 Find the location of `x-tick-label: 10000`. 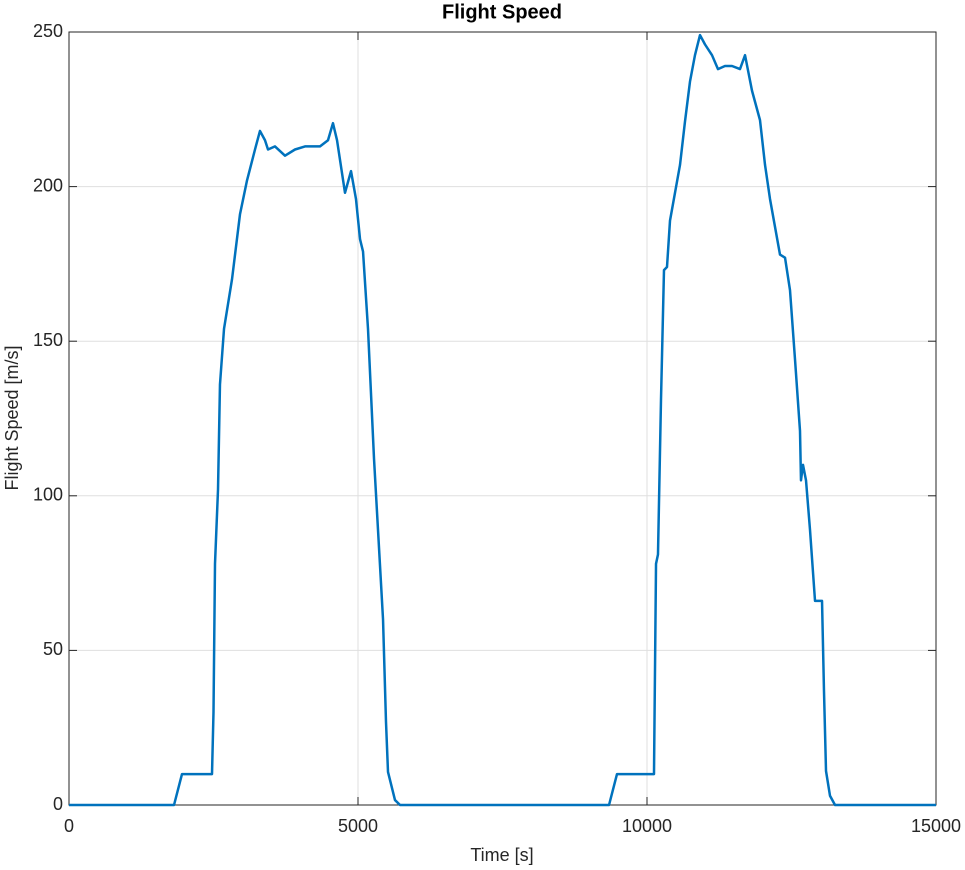

x-tick-label: 10000 is located at coordinates (647, 826).